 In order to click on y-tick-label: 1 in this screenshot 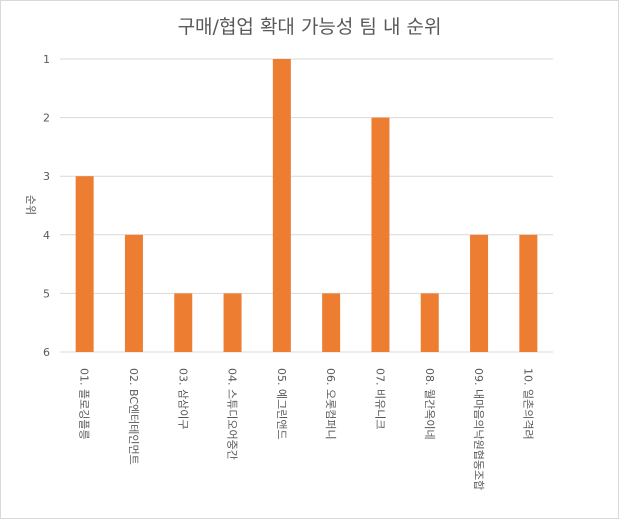, I will do `click(46, 59)`.